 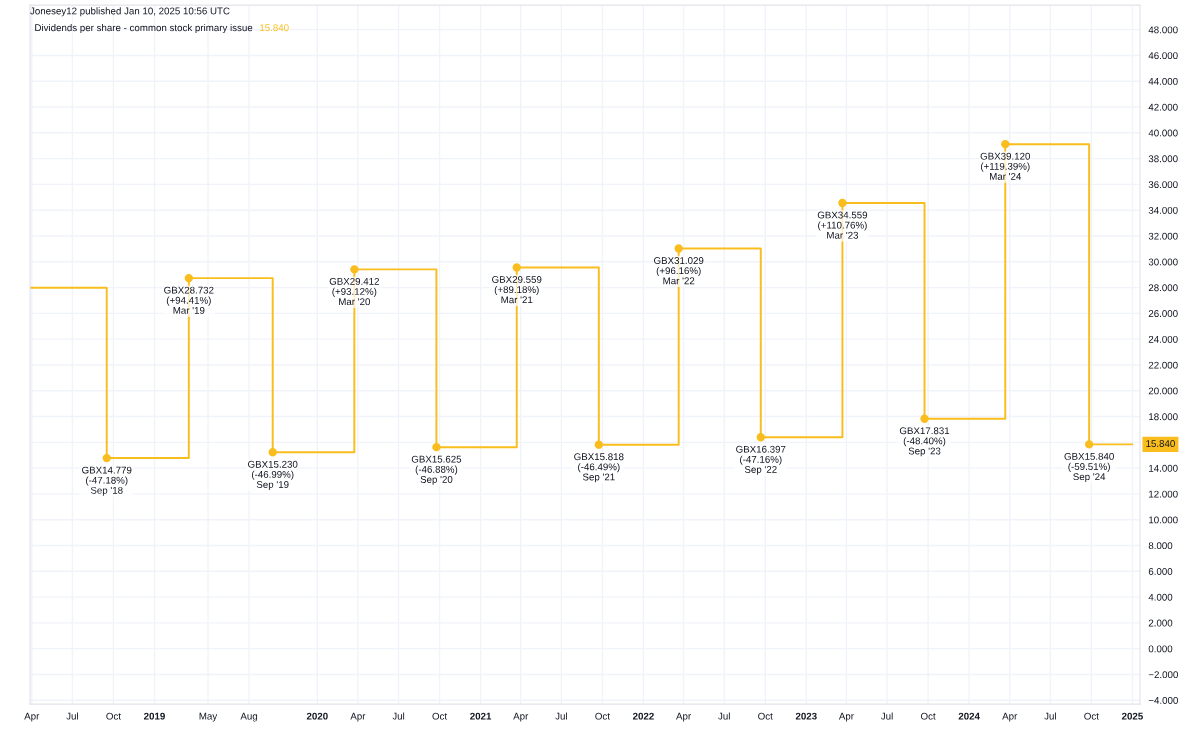 What do you see at coordinates (354, 291) in the screenshot?
I see `data-label: GBX29.412 (+93.12%) Mar '20` at bounding box center [354, 291].